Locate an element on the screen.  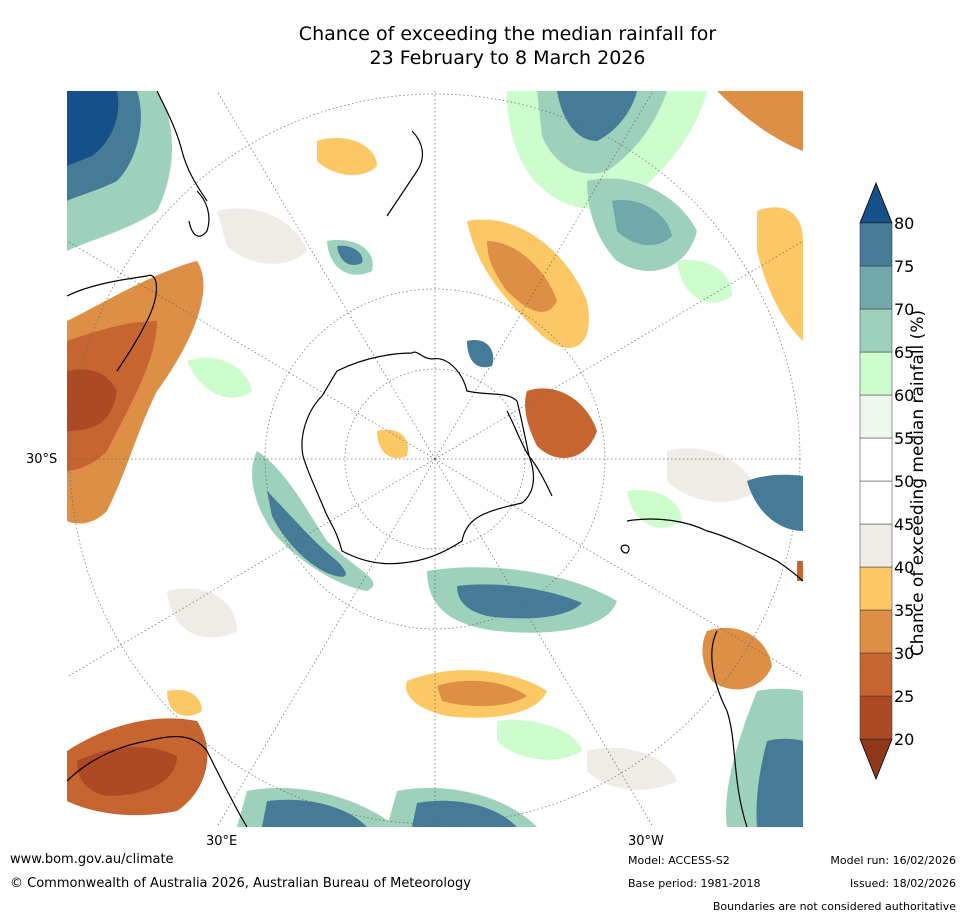
colorbar-title: Chance of exceeding median rainfall (%) is located at coordinates (918, 483).